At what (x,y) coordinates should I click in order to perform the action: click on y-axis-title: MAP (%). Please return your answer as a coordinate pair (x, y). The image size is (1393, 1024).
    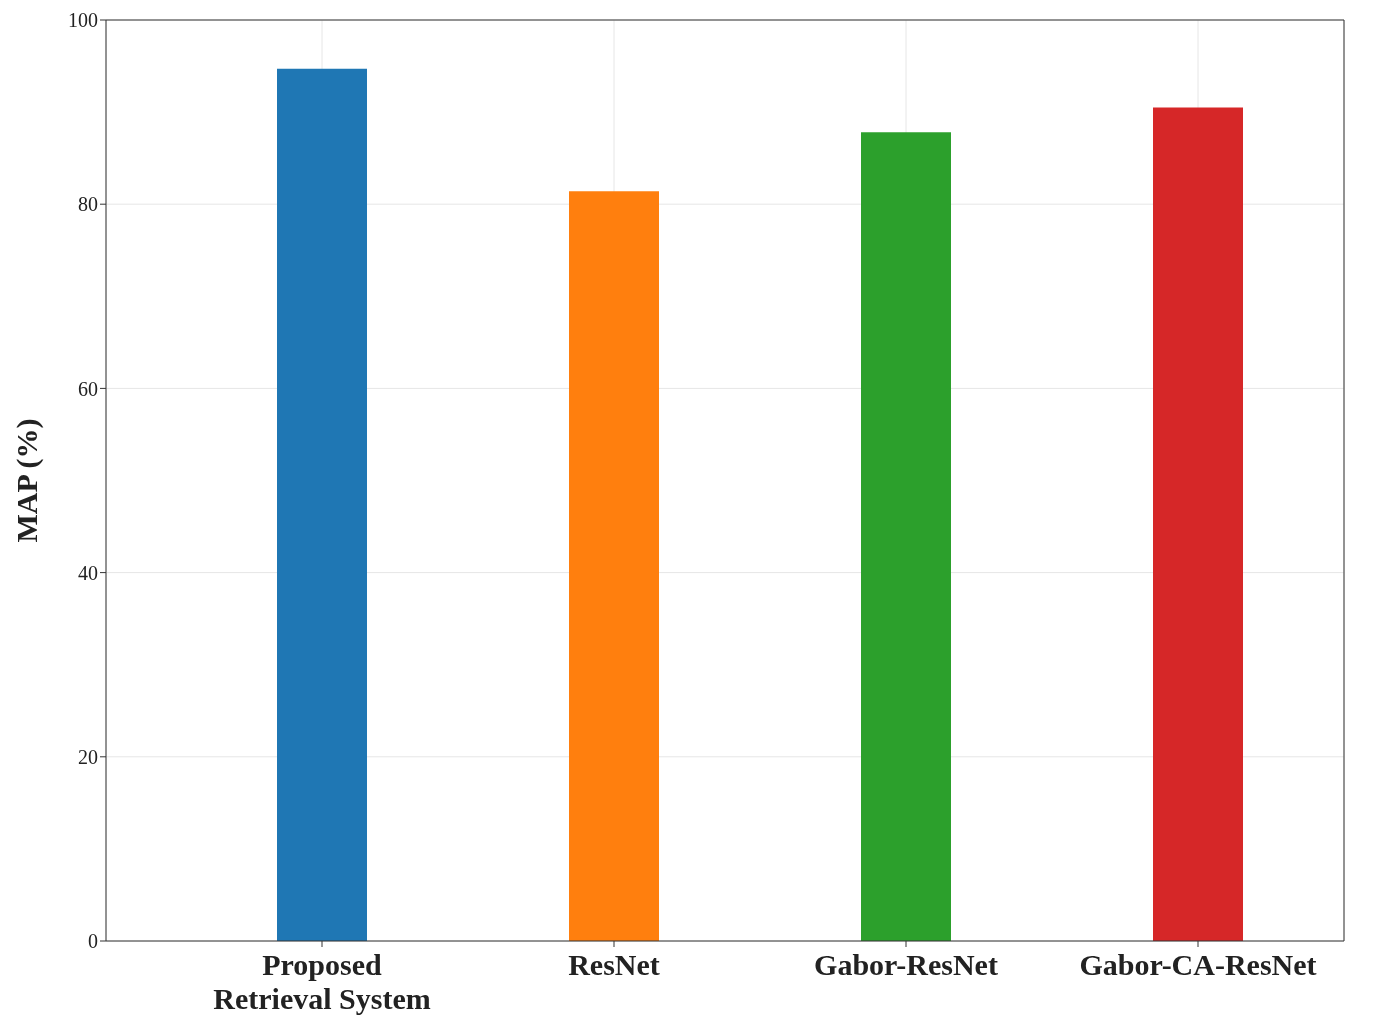
    Looking at the image, I should click on (26, 480).